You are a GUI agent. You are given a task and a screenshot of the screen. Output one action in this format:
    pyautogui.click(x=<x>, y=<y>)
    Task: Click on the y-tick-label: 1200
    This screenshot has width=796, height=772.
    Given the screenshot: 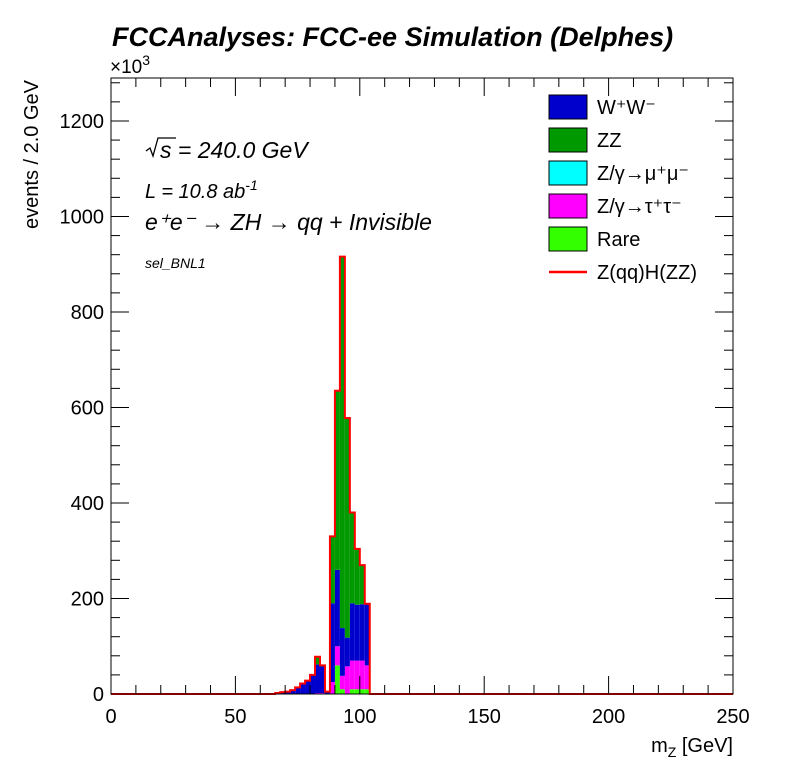 What is the action you would take?
    pyautogui.click(x=82, y=122)
    